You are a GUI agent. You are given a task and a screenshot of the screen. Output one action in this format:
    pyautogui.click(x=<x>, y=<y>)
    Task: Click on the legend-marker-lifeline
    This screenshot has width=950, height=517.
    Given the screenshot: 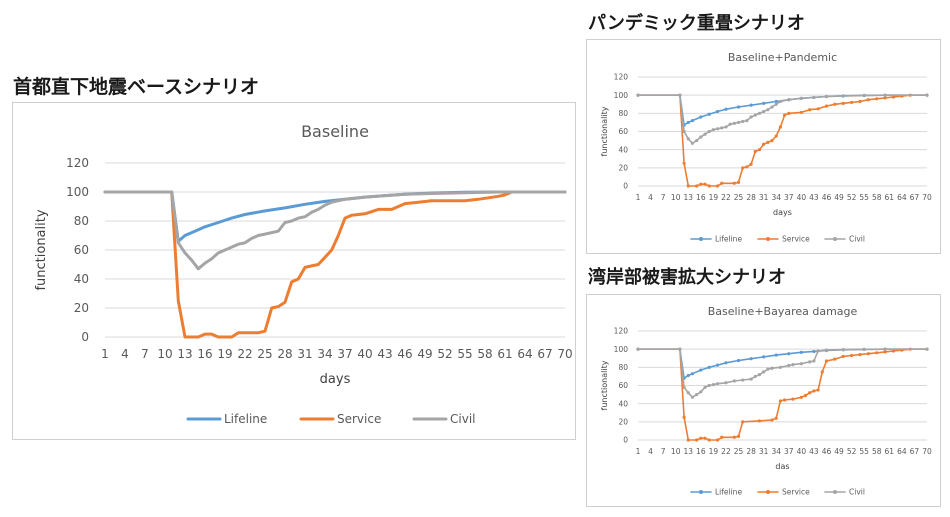 What is the action you would take?
    pyautogui.click(x=701, y=492)
    